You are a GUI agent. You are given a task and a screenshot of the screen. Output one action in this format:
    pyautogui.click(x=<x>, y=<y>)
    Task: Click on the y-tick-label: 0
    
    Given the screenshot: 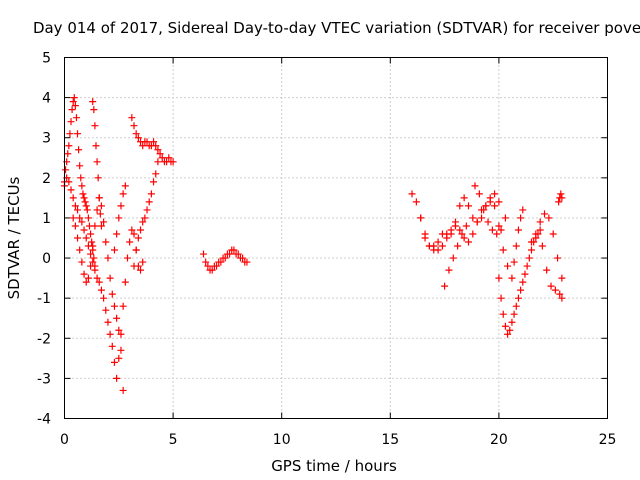 What is the action you would take?
    pyautogui.click(x=46, y=259)
    